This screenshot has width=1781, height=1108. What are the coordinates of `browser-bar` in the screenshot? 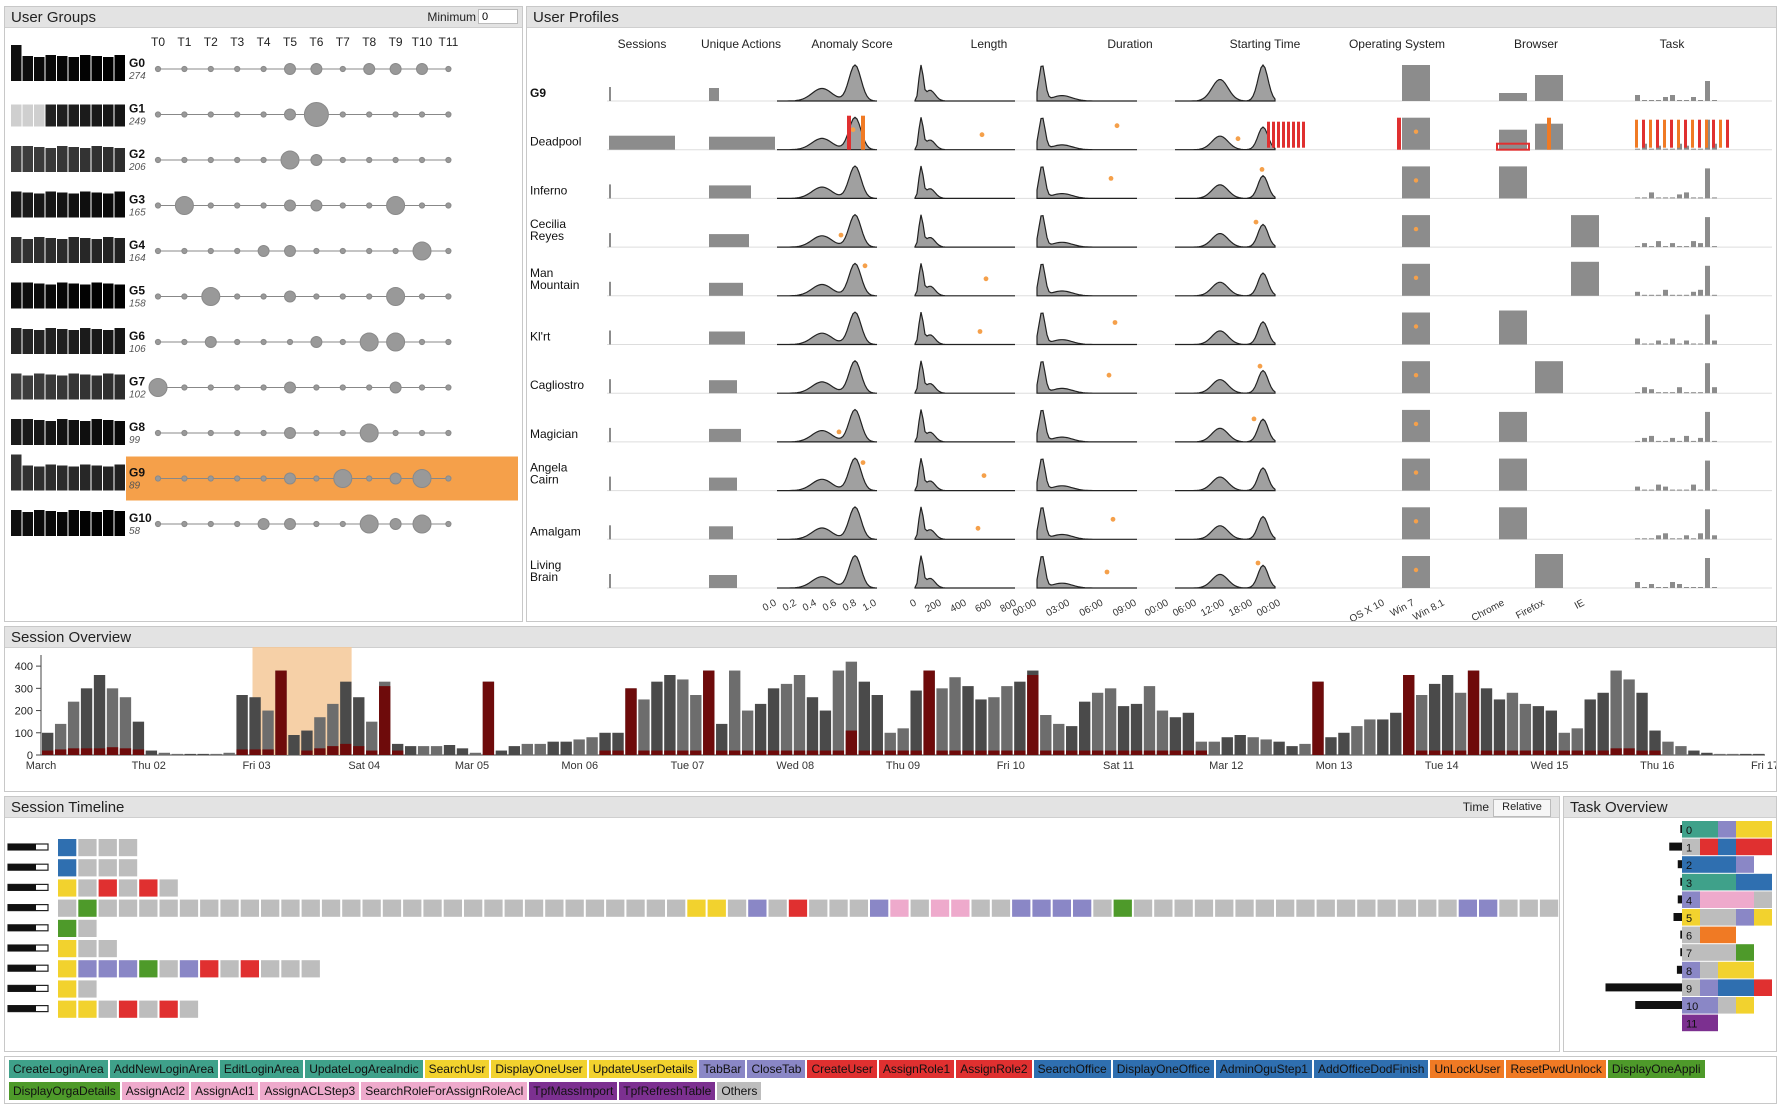 It's located at (1549, 571).